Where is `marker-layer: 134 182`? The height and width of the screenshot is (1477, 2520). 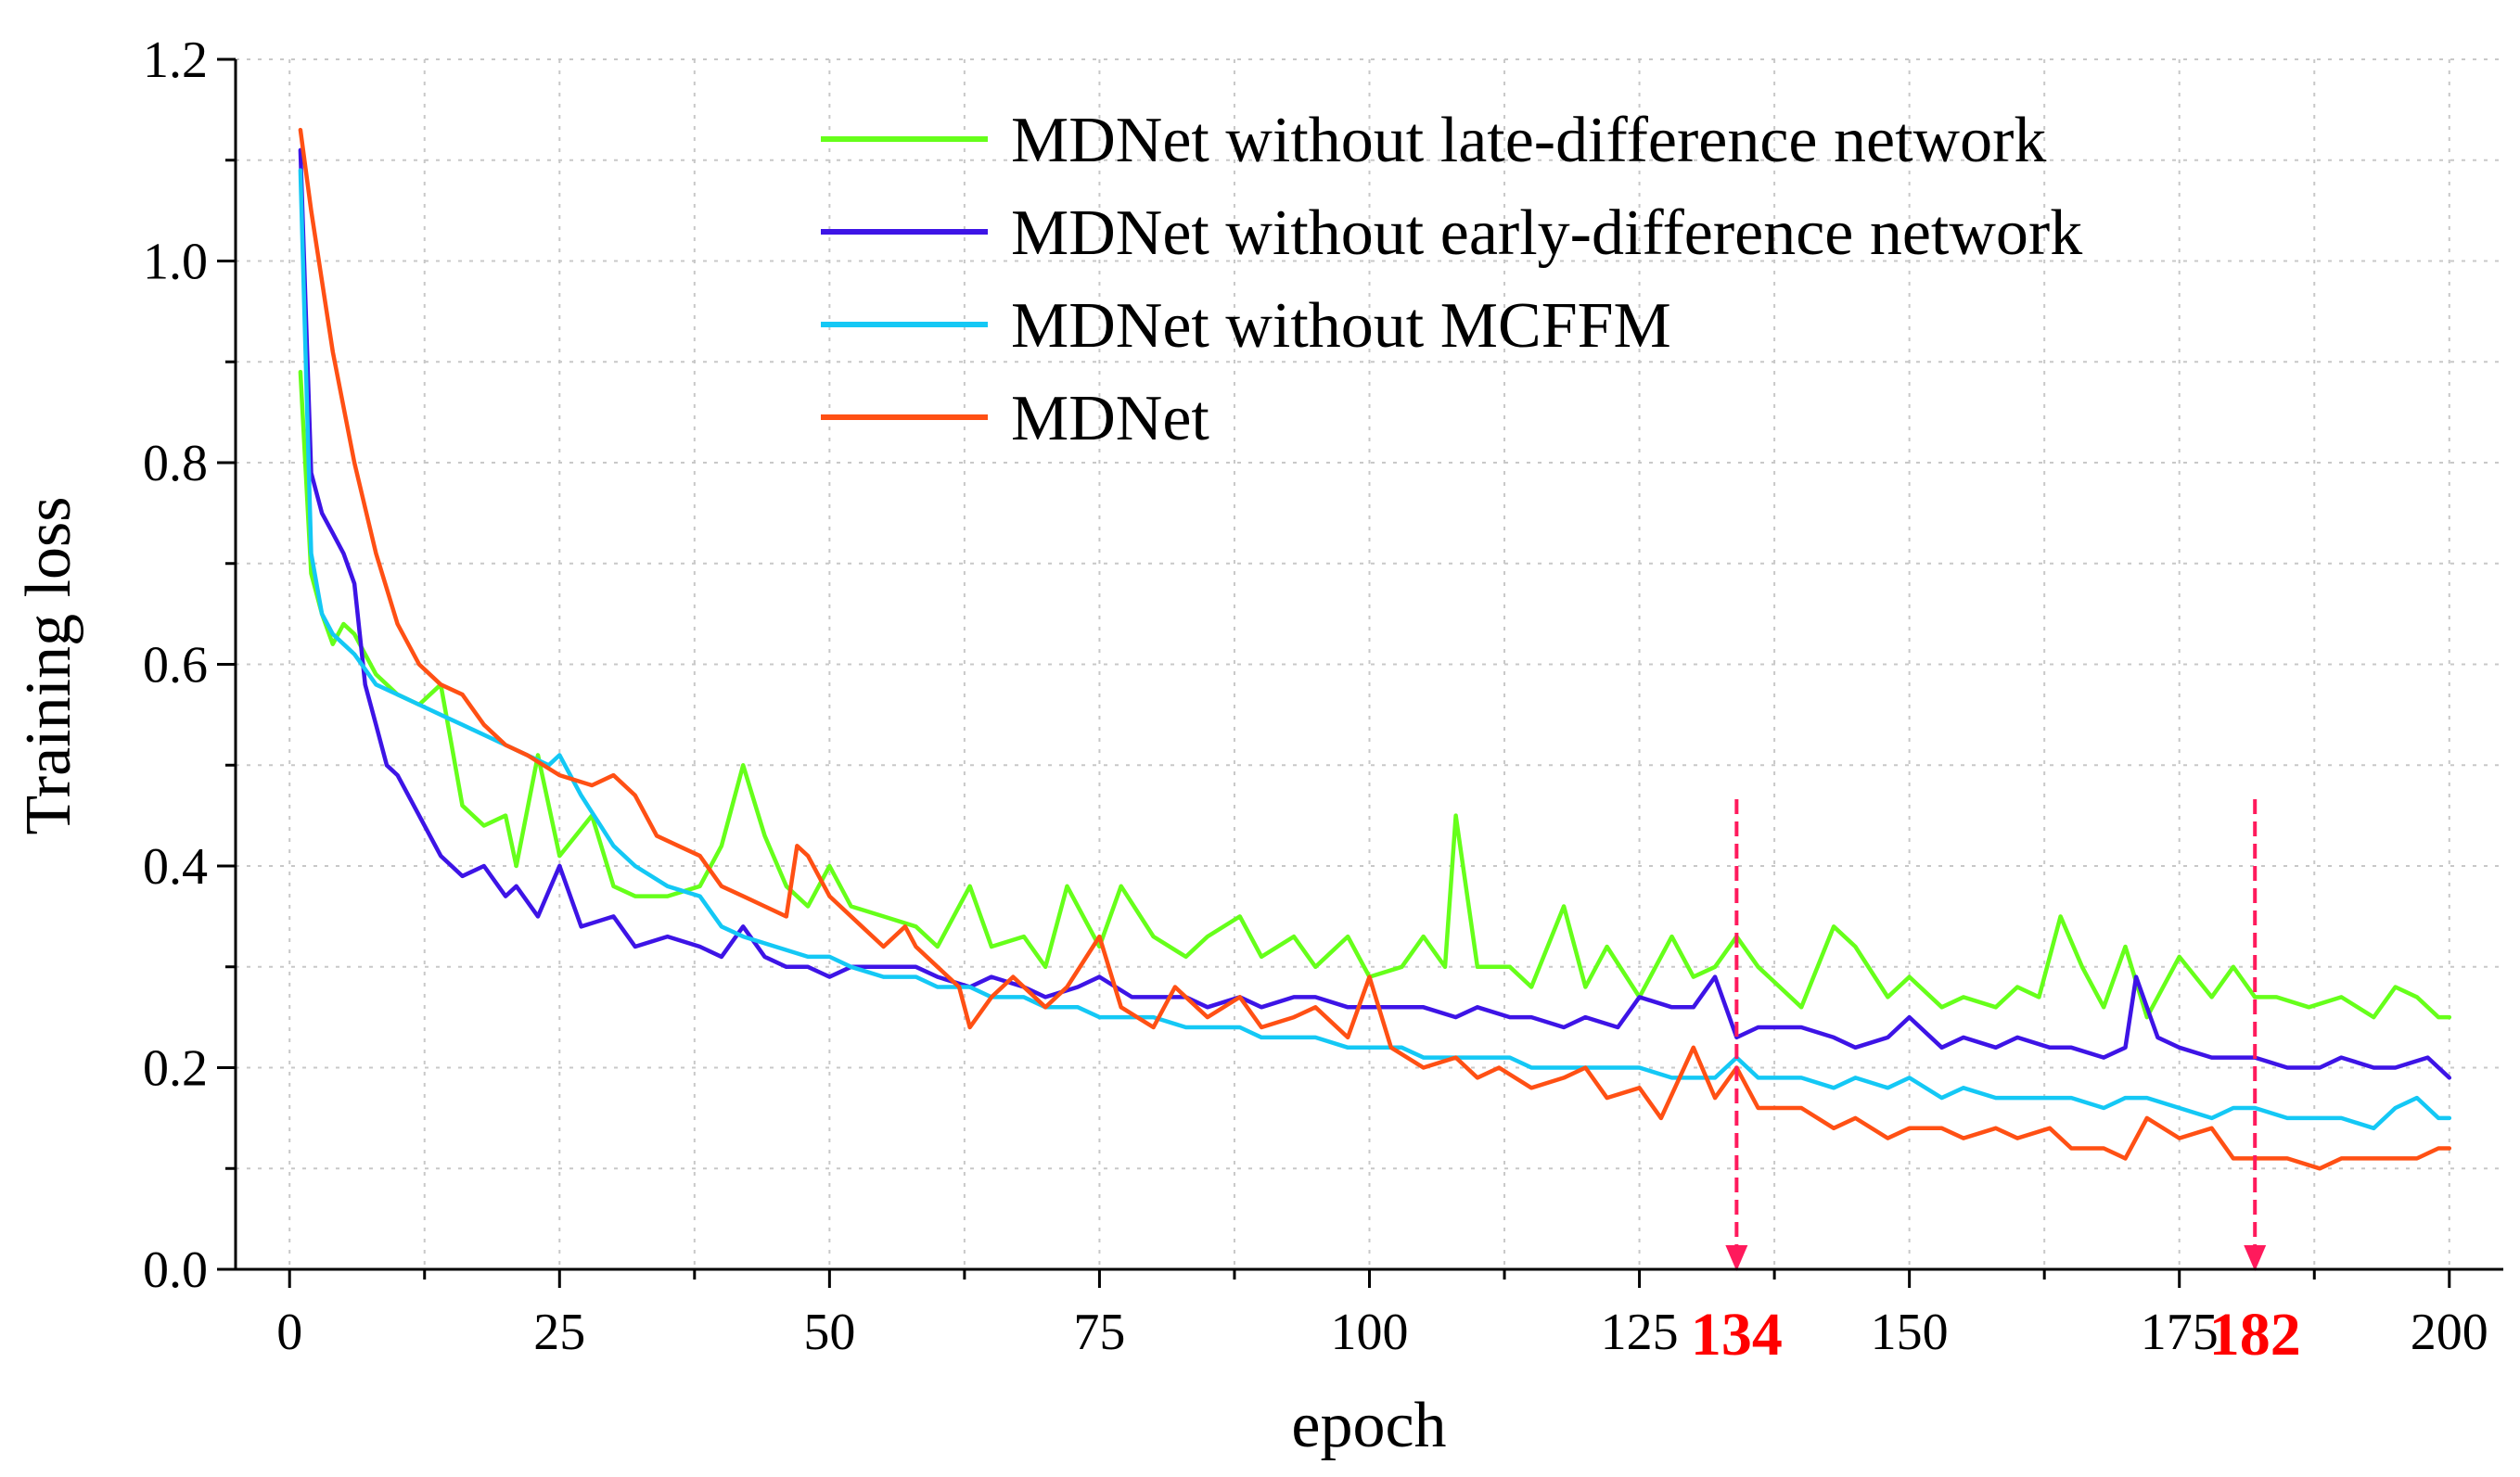
marker-layer: 134 182 is located at coordinates (1996, 1084).